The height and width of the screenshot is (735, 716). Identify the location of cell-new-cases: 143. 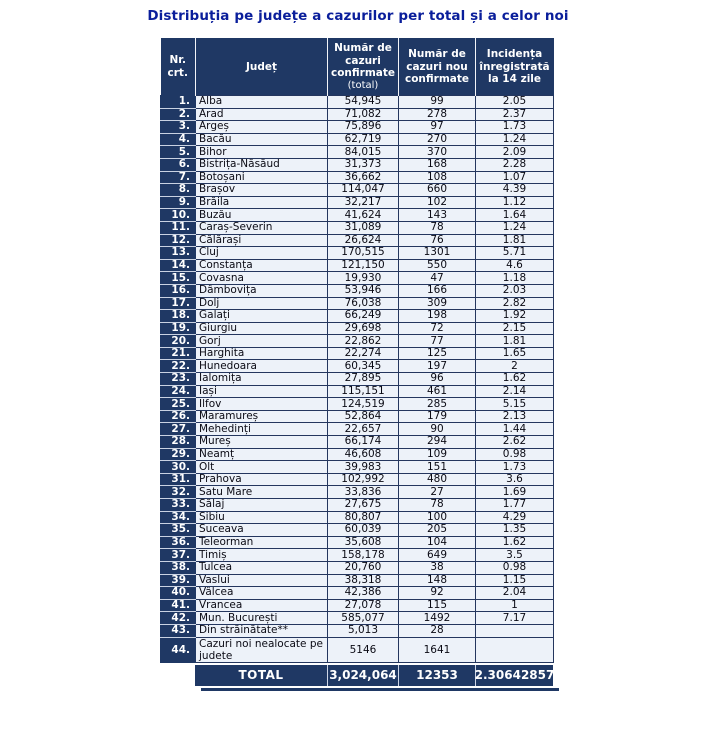
(437, 215).